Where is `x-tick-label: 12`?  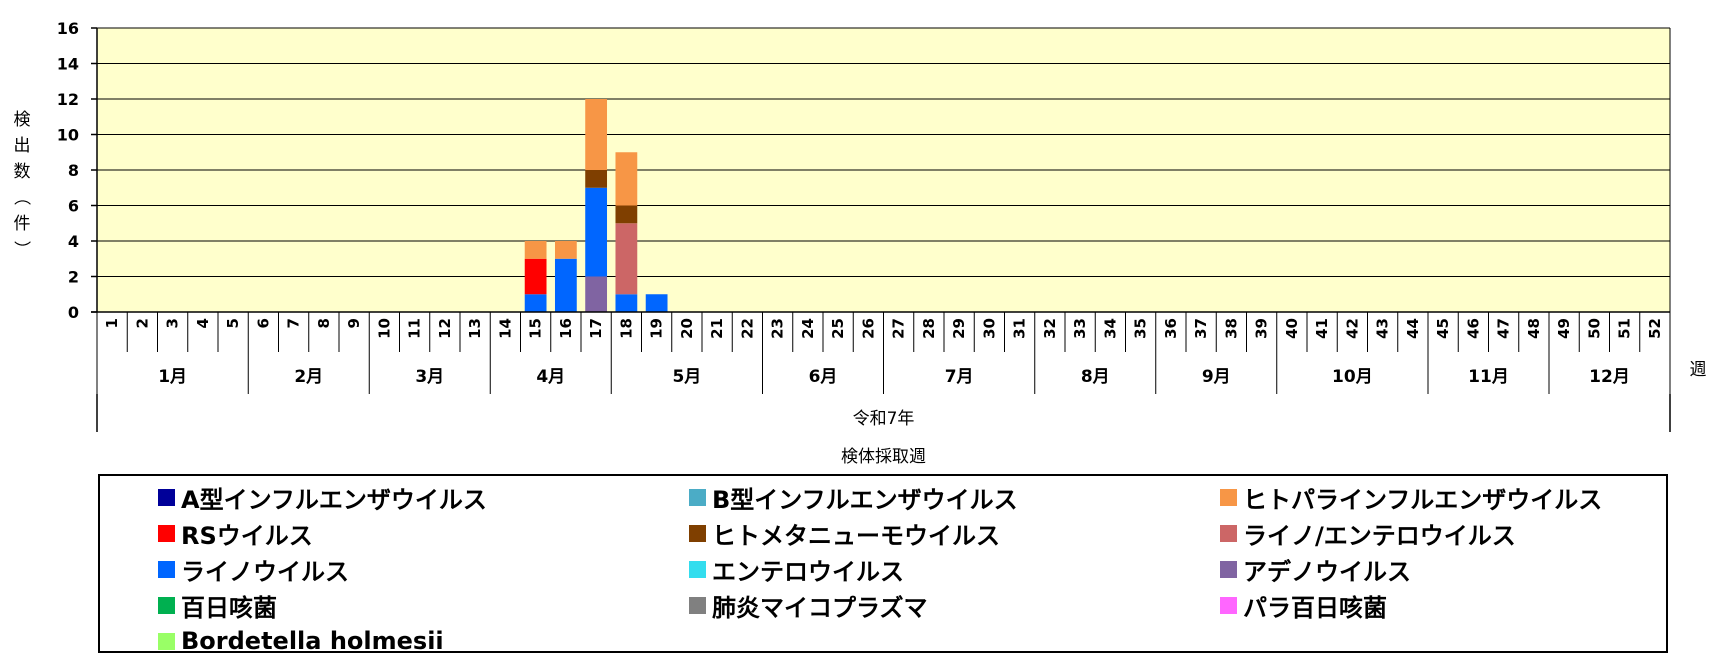 x-tick-label: 12 is located at coordinates (445, 328).